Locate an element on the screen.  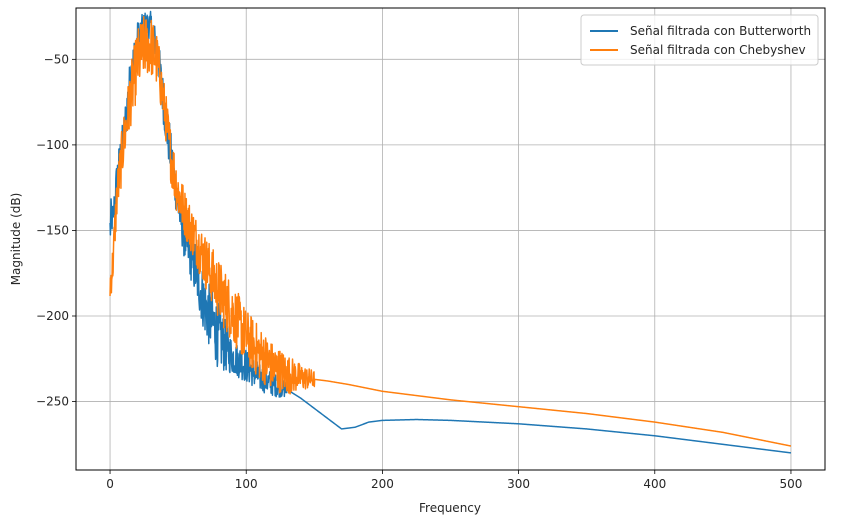
y-tick-label: −150 is located at coordinates (52, 230).